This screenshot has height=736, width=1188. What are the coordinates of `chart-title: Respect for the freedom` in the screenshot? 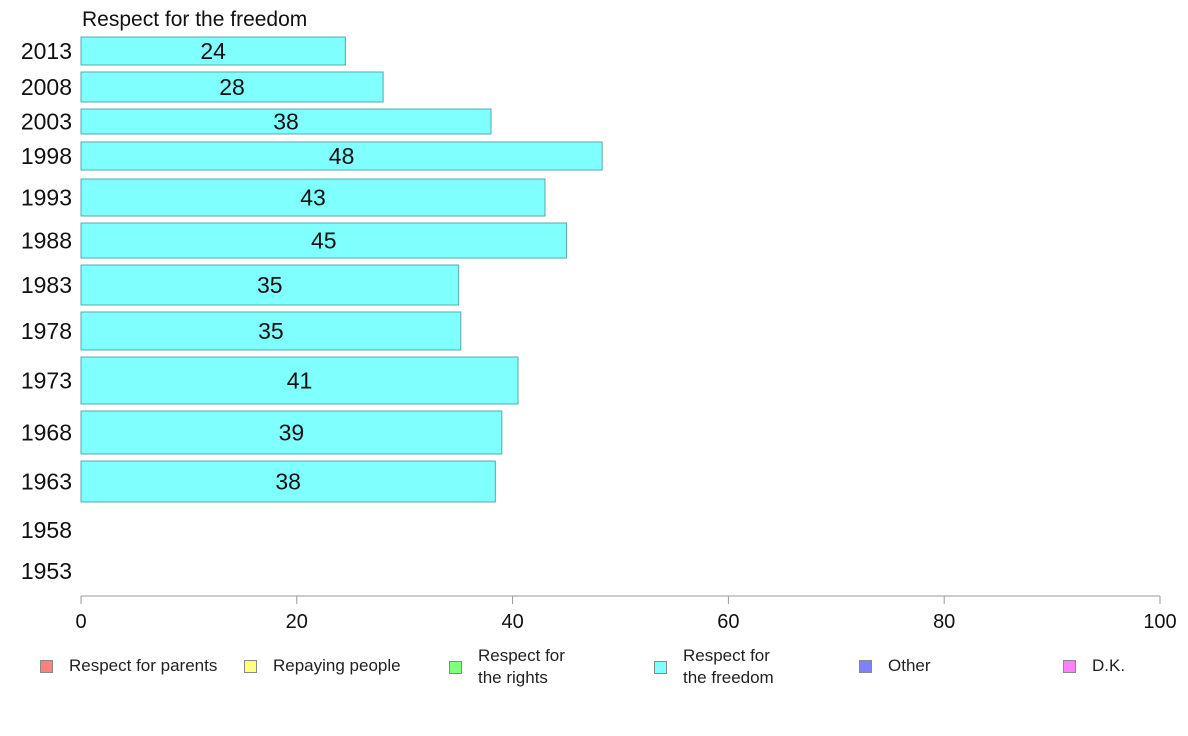 It's located at (194, 19).